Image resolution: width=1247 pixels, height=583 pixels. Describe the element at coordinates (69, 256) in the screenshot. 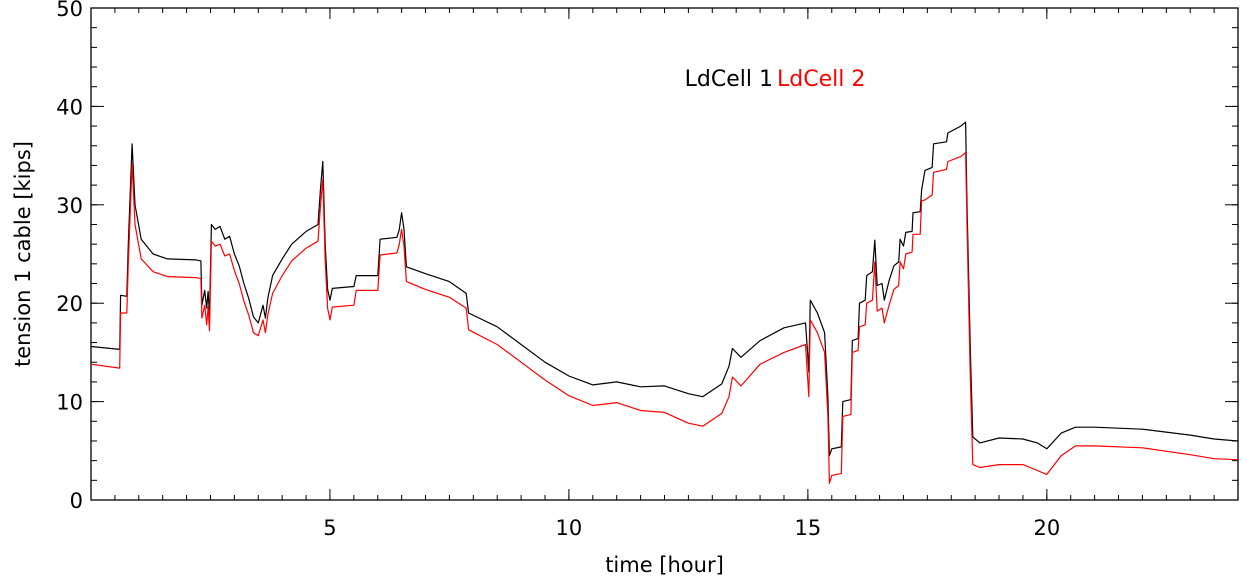

I see `y-tick-labels: 0 10 20 30 40 50` at that location.